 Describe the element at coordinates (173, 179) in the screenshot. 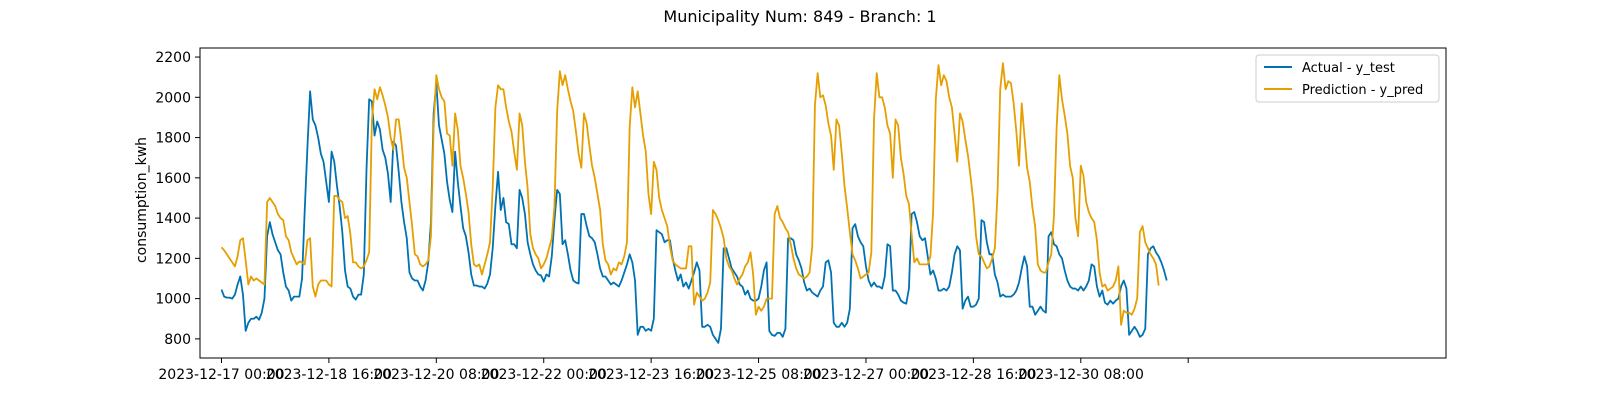

I see `y-tick-label: 1600` at that location.